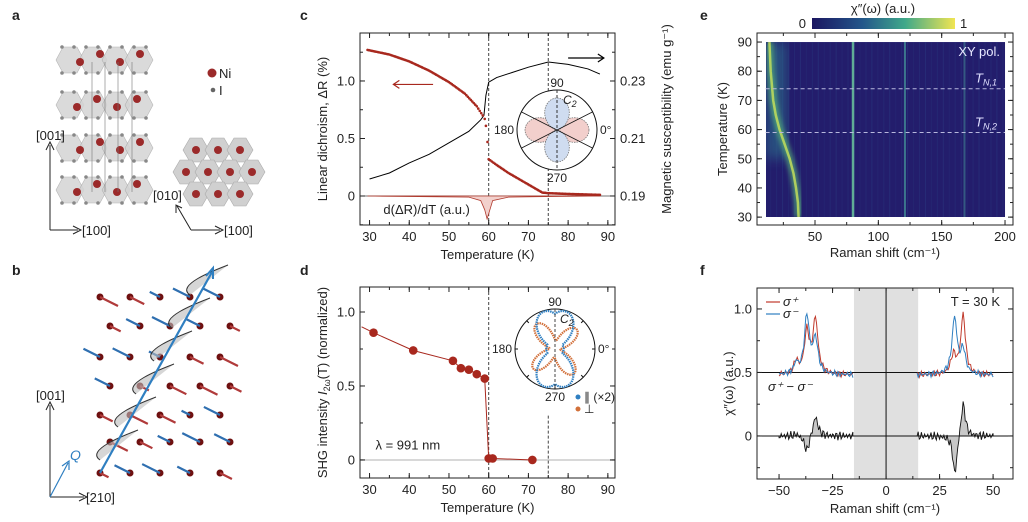 The width and height of the screenshot is (1028, 522). Describe the element at coordinates (449, 489) in the screenshot. I see `x-tick-label: 50` at that location.